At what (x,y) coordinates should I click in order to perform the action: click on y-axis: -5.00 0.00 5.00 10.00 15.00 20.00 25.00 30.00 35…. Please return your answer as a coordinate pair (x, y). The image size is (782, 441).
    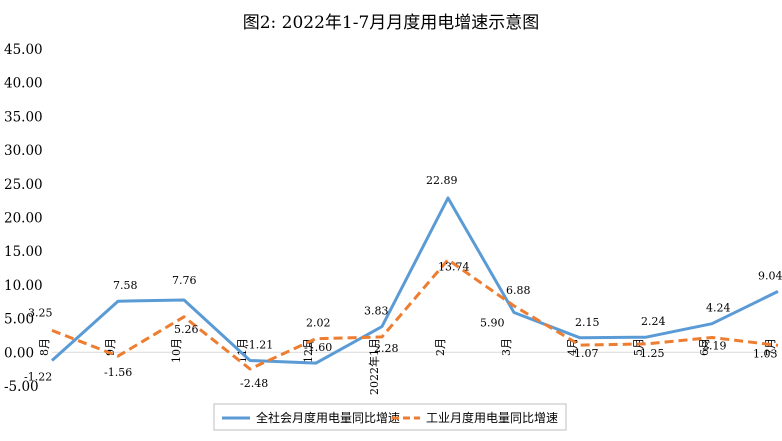
    Looking at the image, I should click on (23, 218).